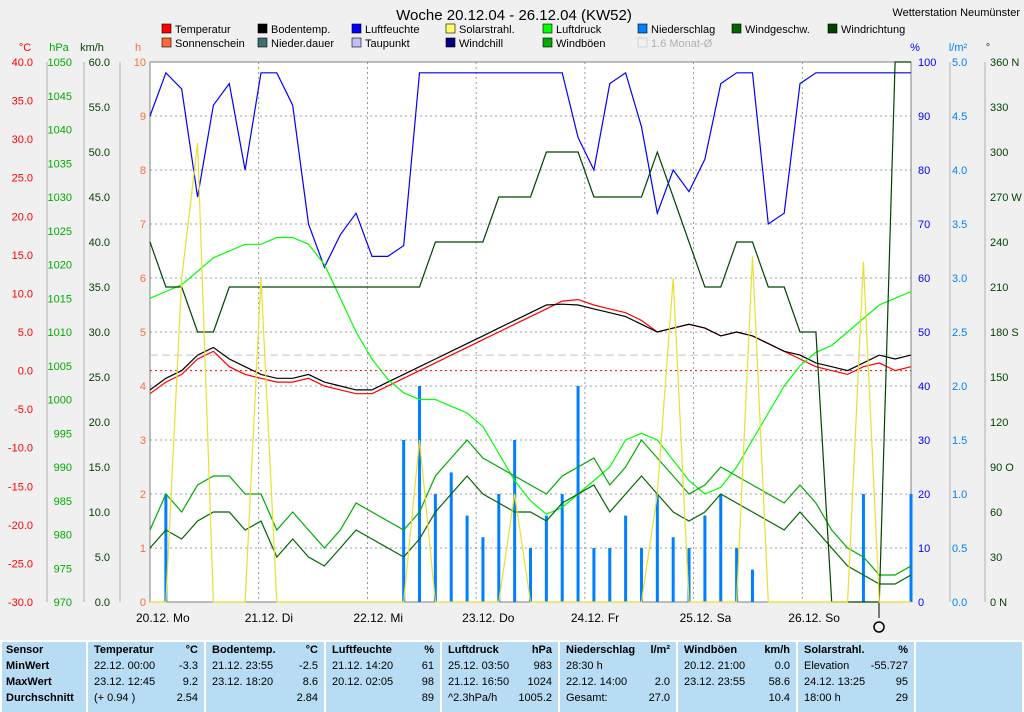 This screenshot has height=712, width=1024. What do you see at coordinates (601, 650) in the screenshot?
I see `stats-cell-name: Niederschlag` at bounding box center [601, 650].